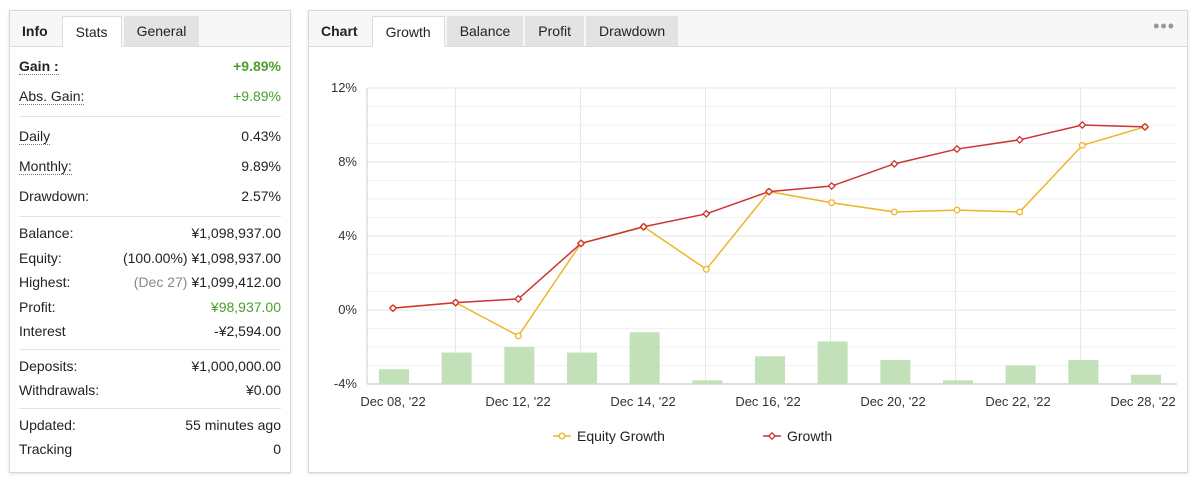  What do you see at coordinates (261, 136) in the screenshot?
I see `daily-value: 0.43%` at bounding box center [261, 136].